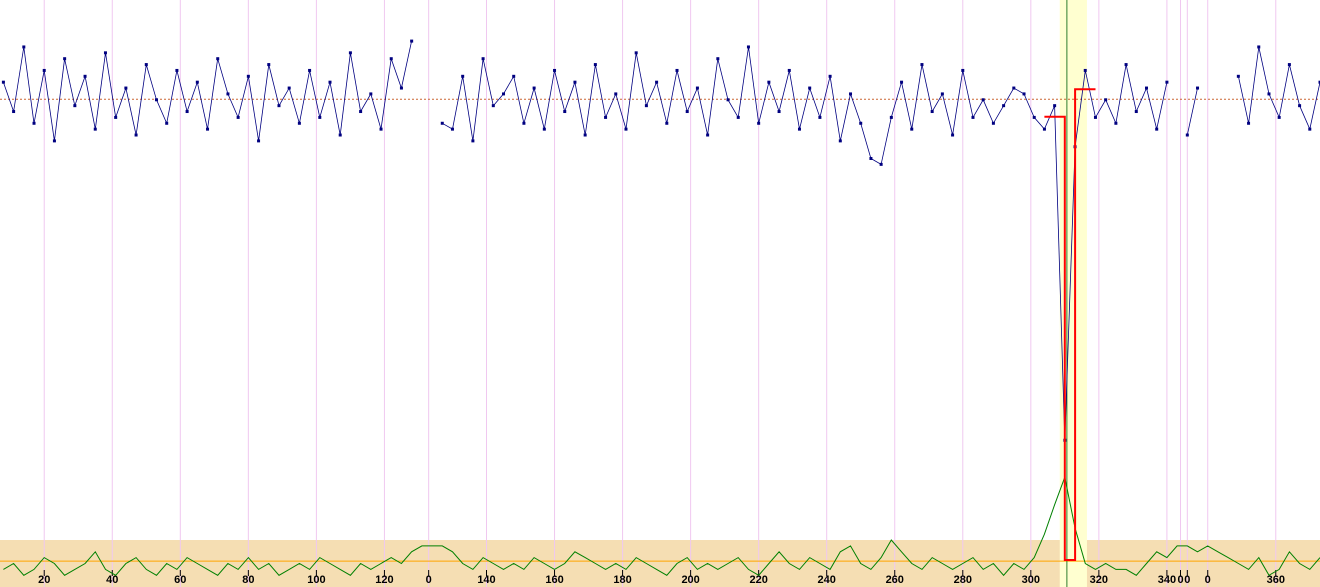 The width and height of the screenshot is (1320, 587). I want to click on step-line, so click(1070, 324).